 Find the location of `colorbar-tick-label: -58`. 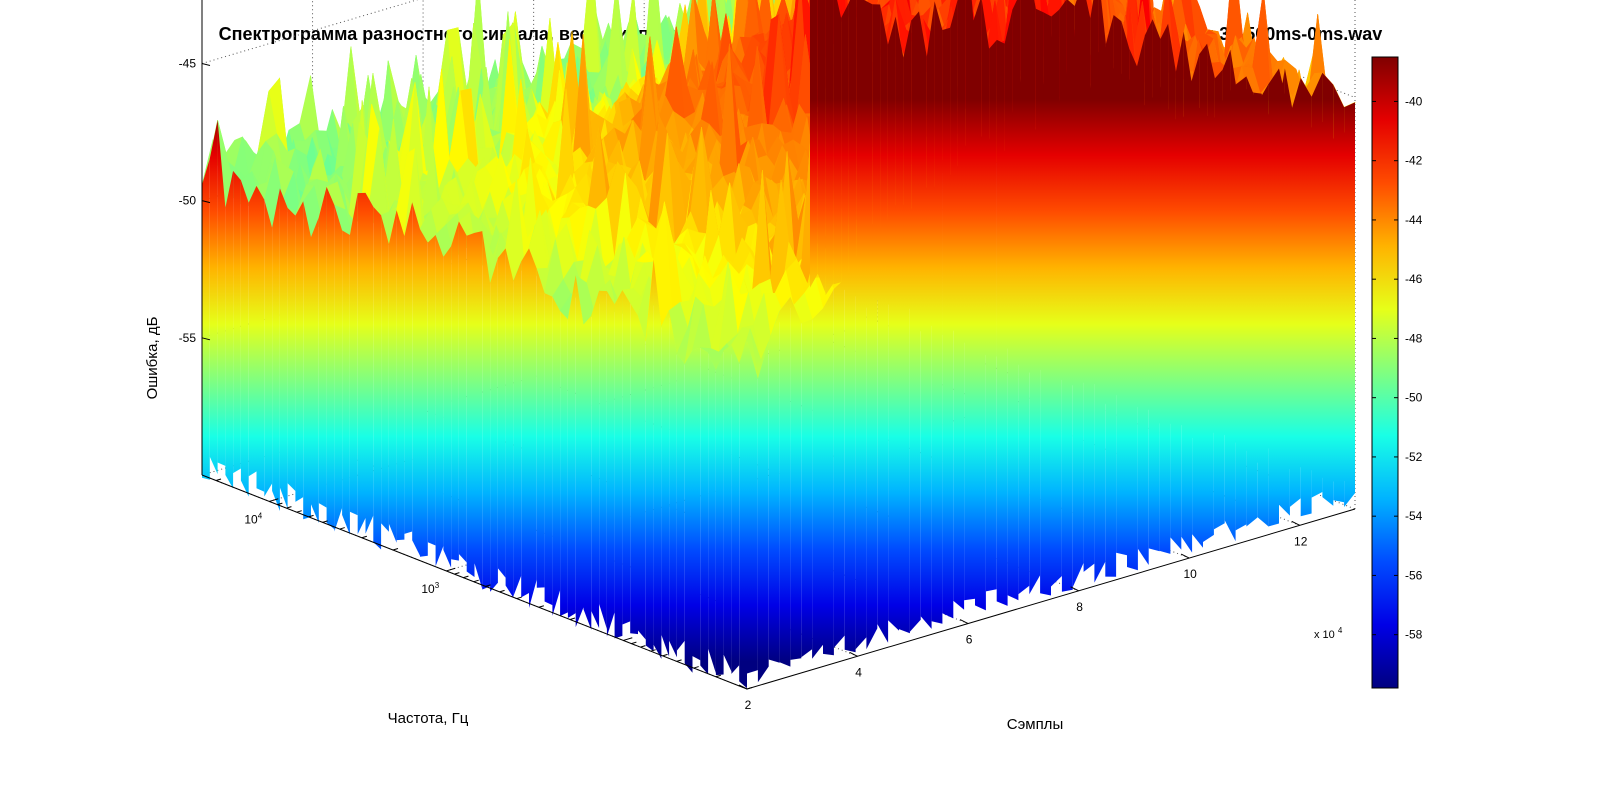

colorbar-tick-label: -58 is located at coordinates (1414, 635).